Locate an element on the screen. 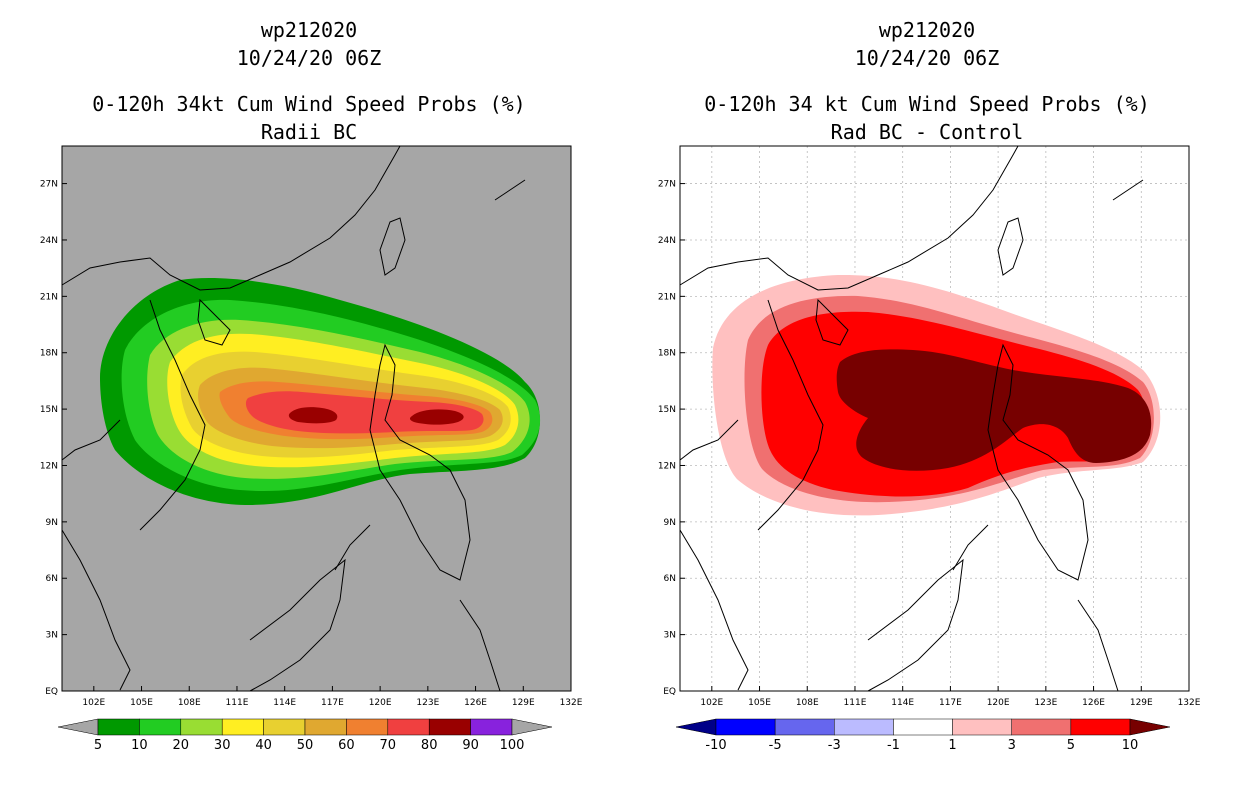 This screenshot has width=1236, height=800. right-colorbar-label: 3 is located at coordinates (1012, 745).